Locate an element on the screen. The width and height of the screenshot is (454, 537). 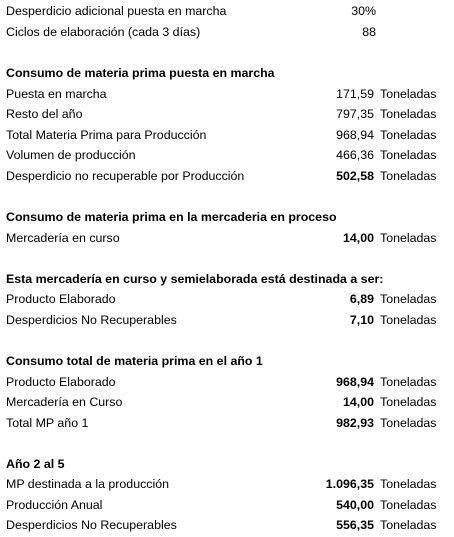
row-label: Resto del año is located at coordinates (44, 114).